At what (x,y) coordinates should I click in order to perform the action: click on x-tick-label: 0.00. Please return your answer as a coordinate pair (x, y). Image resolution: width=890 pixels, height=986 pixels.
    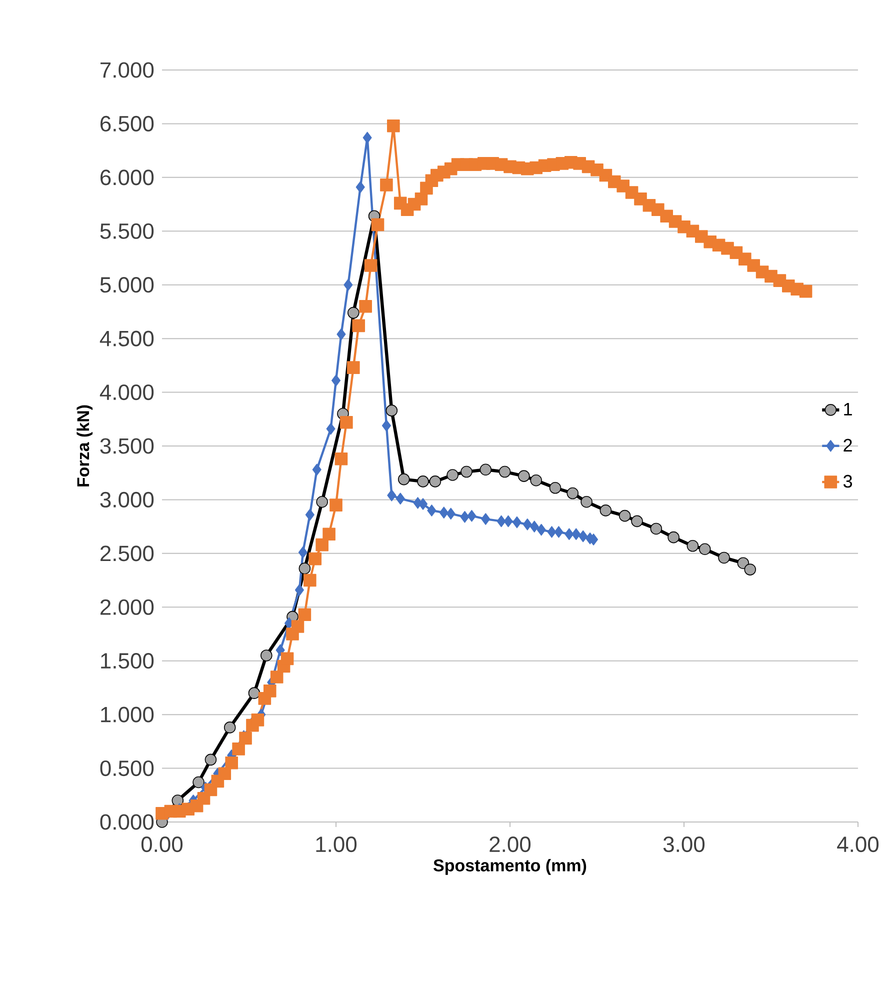
    Looking at the image, I should click on (162, 844).